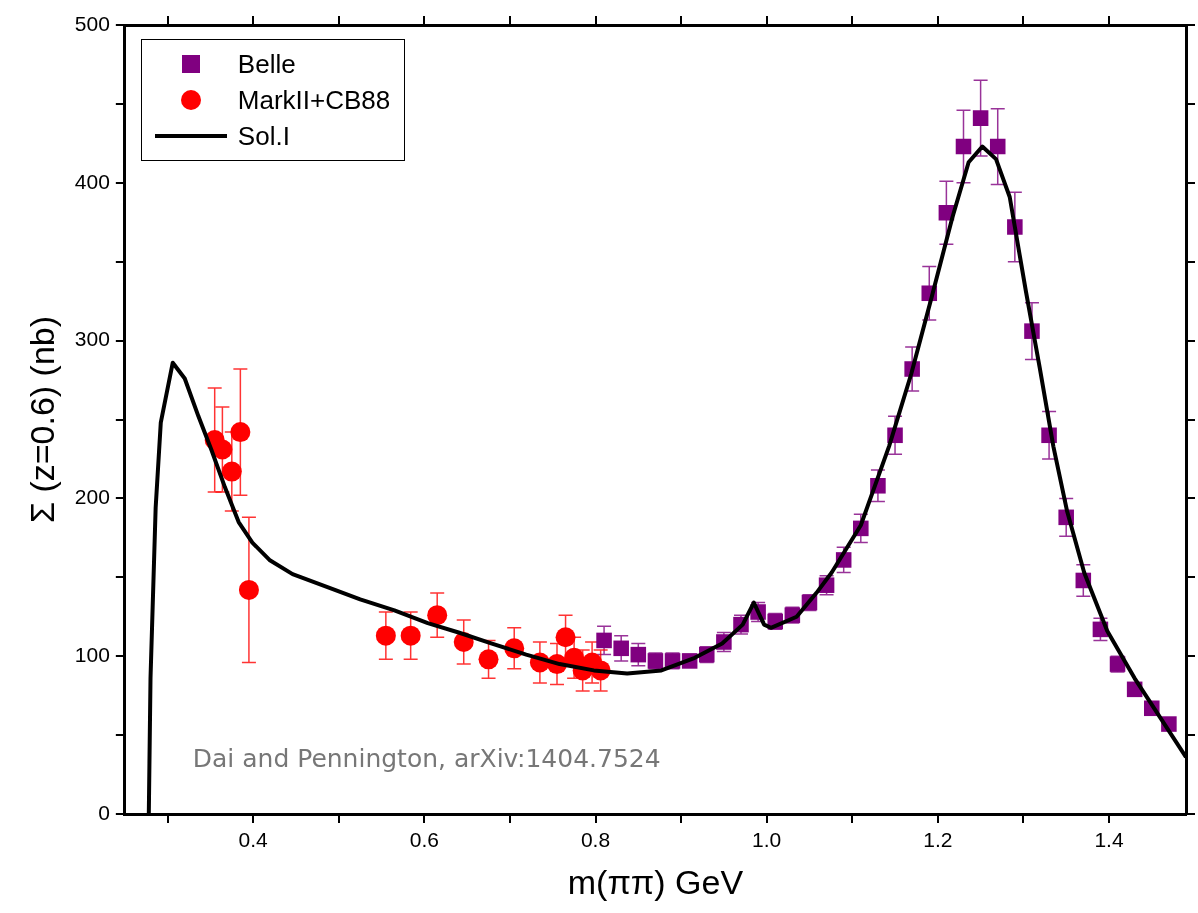 This screenshot has width=1198, height=913. Describe the element at coordinates (92, 181) in the screenshot. I see `y-tick-label: 400` at that location.